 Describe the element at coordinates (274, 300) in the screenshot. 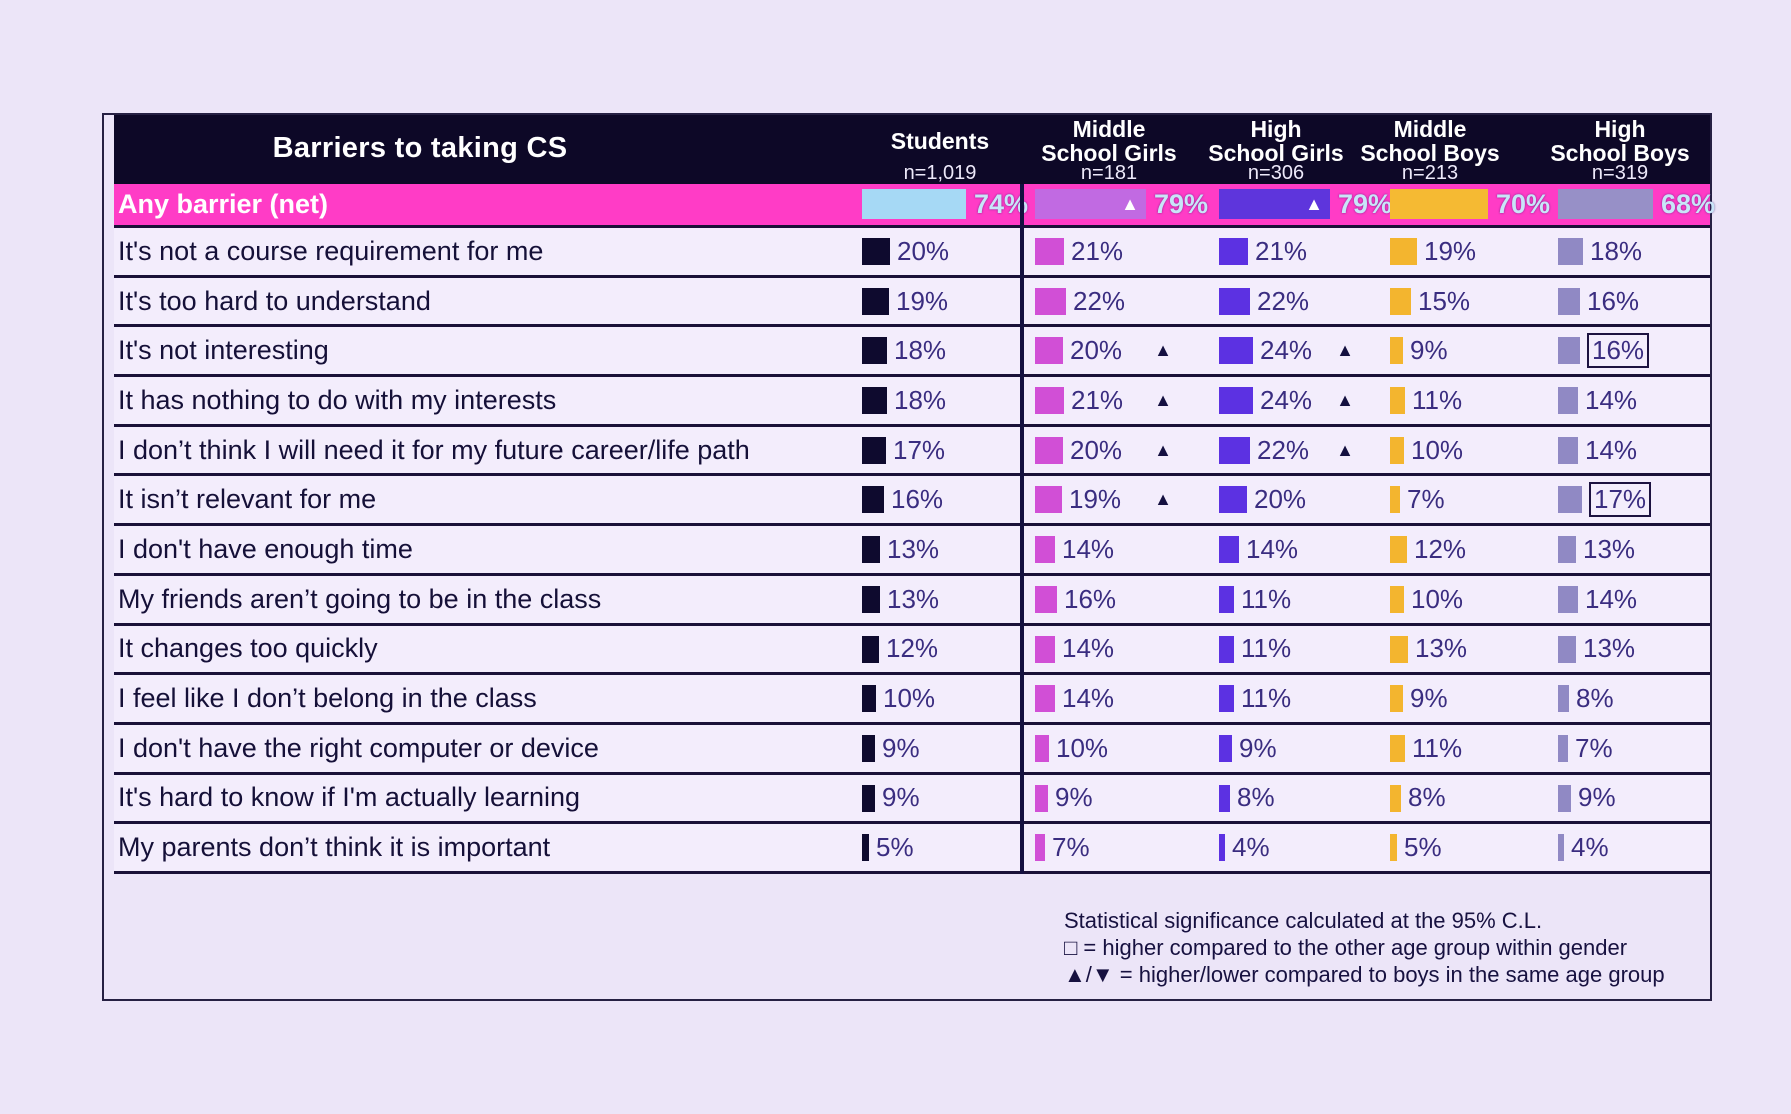

I see `row-label: It's too hard to understand` at that location.